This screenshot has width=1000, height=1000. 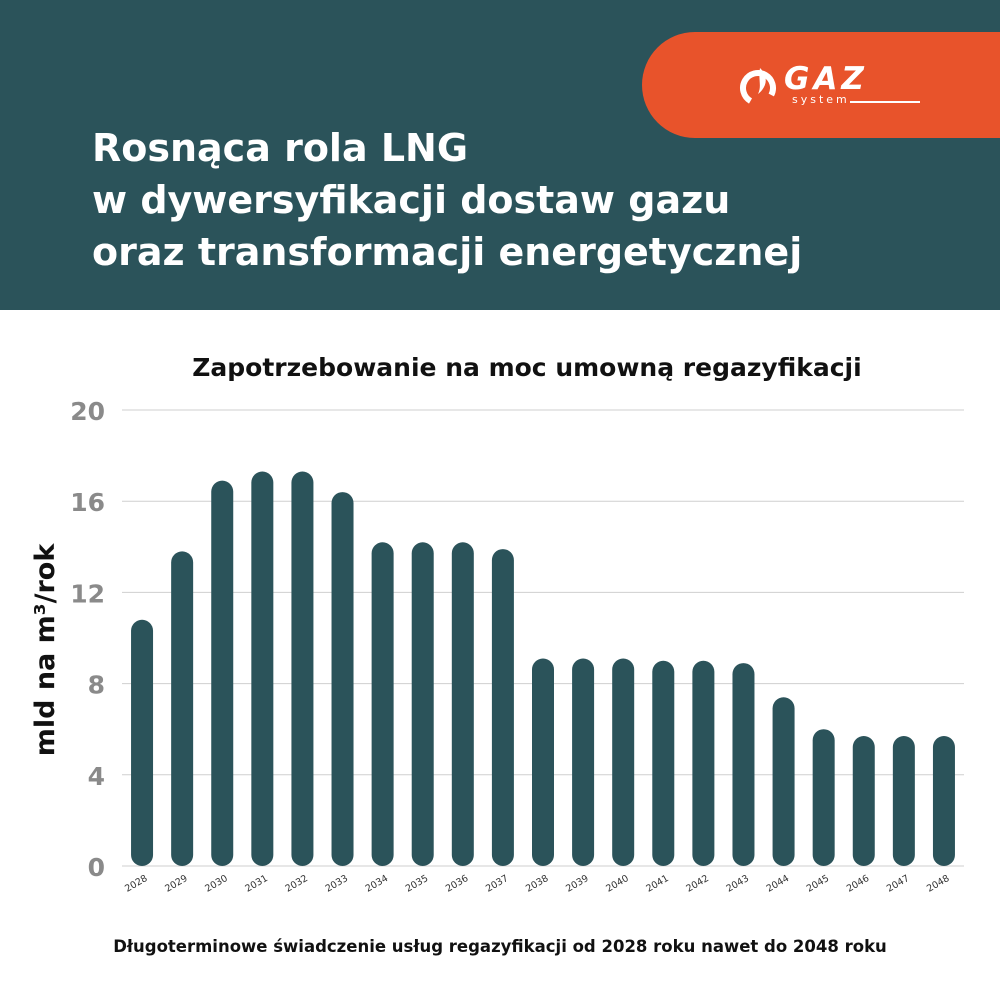 I want to click on bar-2038, so click(x=543, y=762).